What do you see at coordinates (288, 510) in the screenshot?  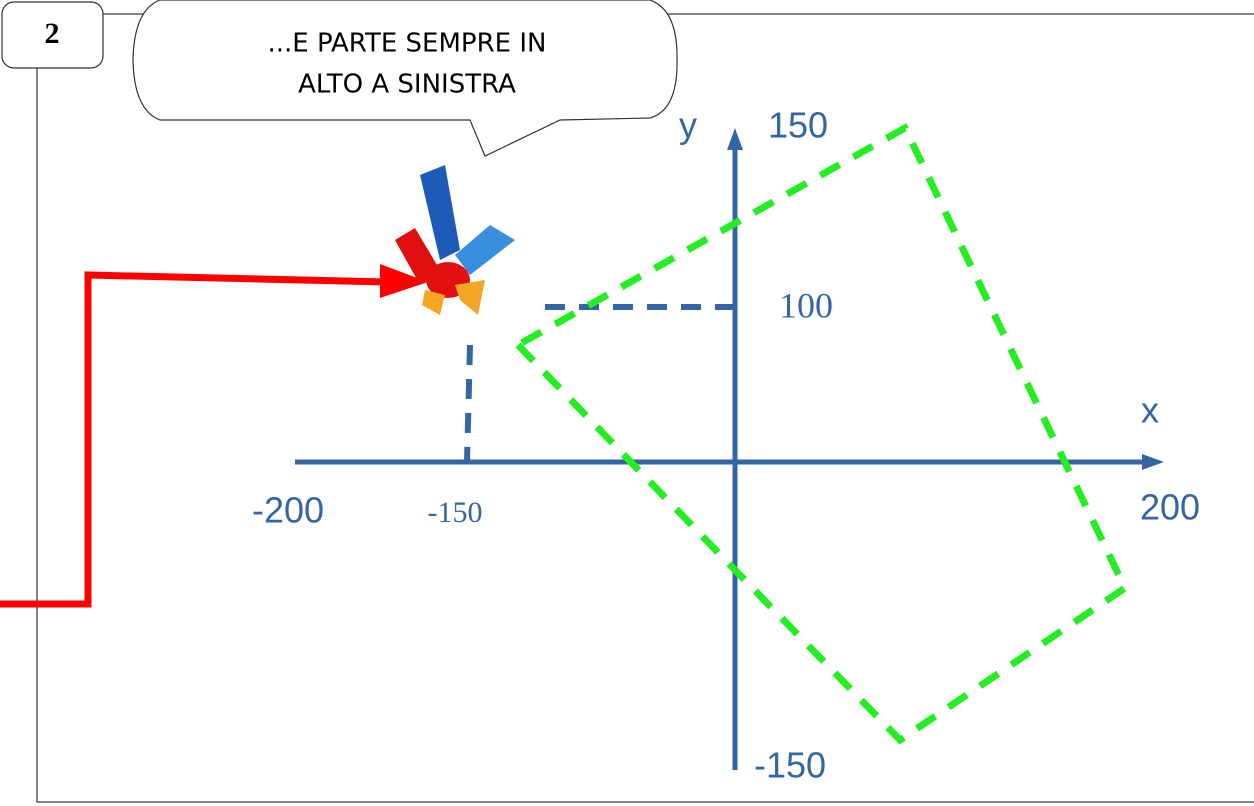 I see `axis-label: -200` at bounding box center [288, 510].